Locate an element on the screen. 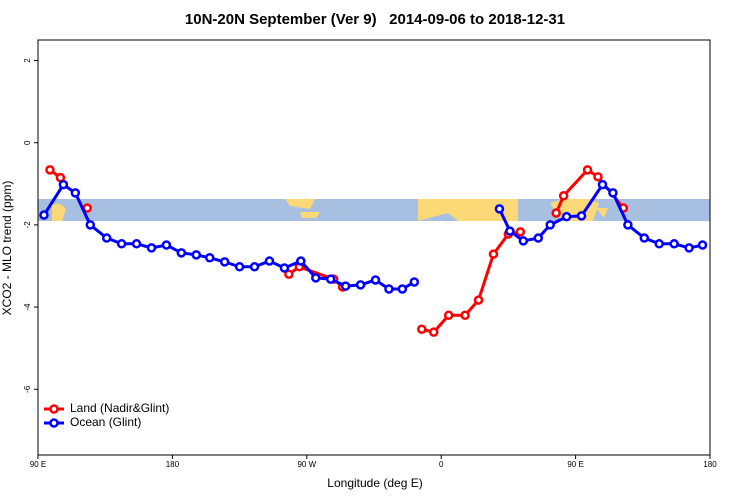 This screenshot has height=500, width=750. legend-label: Ocean (Glint) is located at coordinates (105, 422).